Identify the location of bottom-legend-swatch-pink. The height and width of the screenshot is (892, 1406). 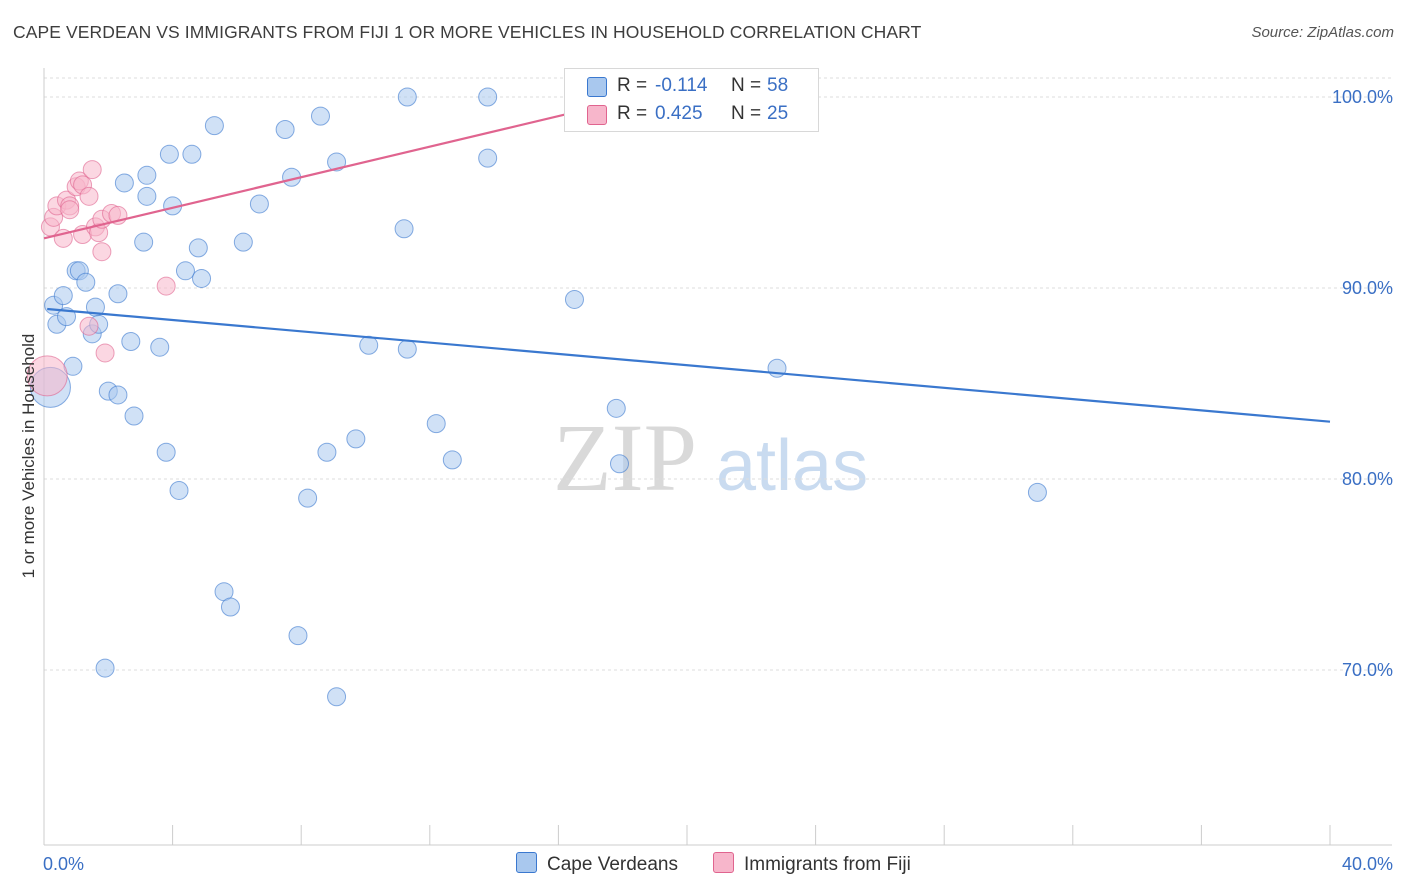
(723, 862).